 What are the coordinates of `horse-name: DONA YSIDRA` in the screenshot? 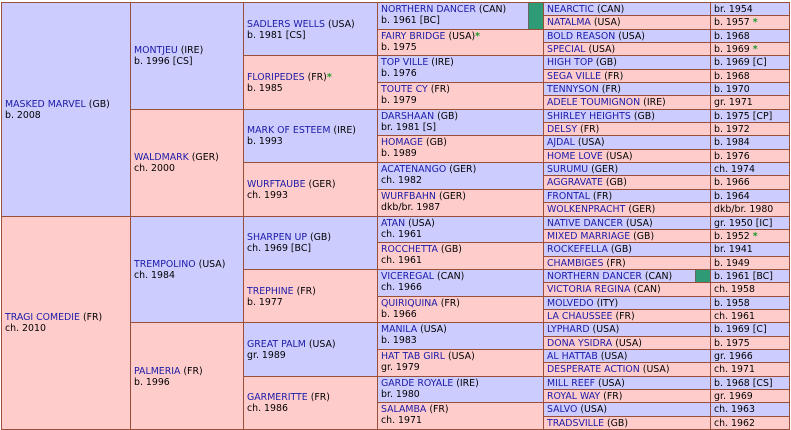 It's located at (580, 343).